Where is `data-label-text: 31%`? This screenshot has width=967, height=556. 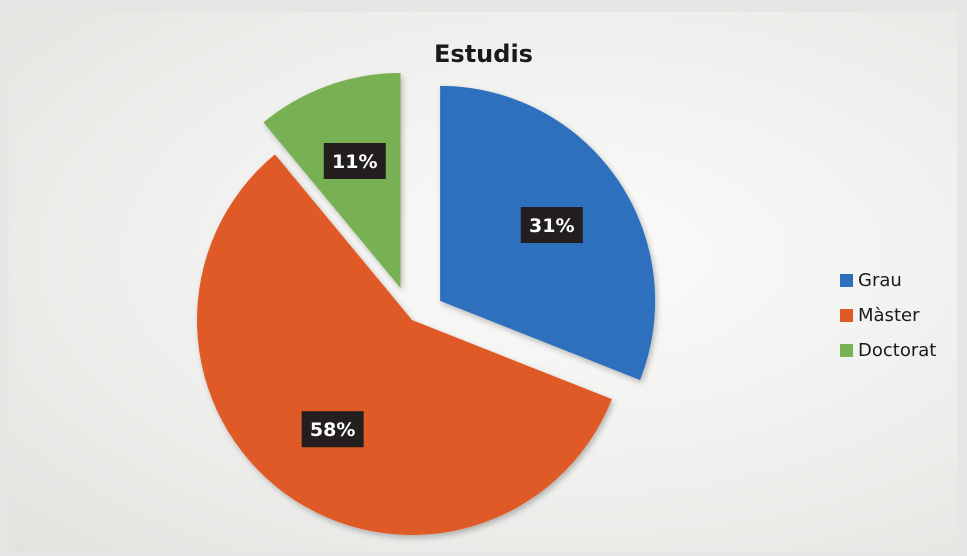 data-label-text: 31% is located at coordinates (551, 226).